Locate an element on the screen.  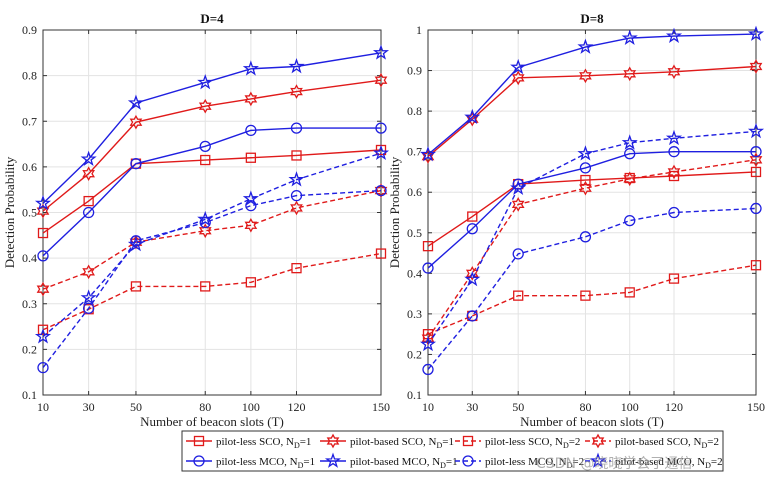
legend-entry: pilot-based MCO, ND=2 is located at coordinates (654, 461).